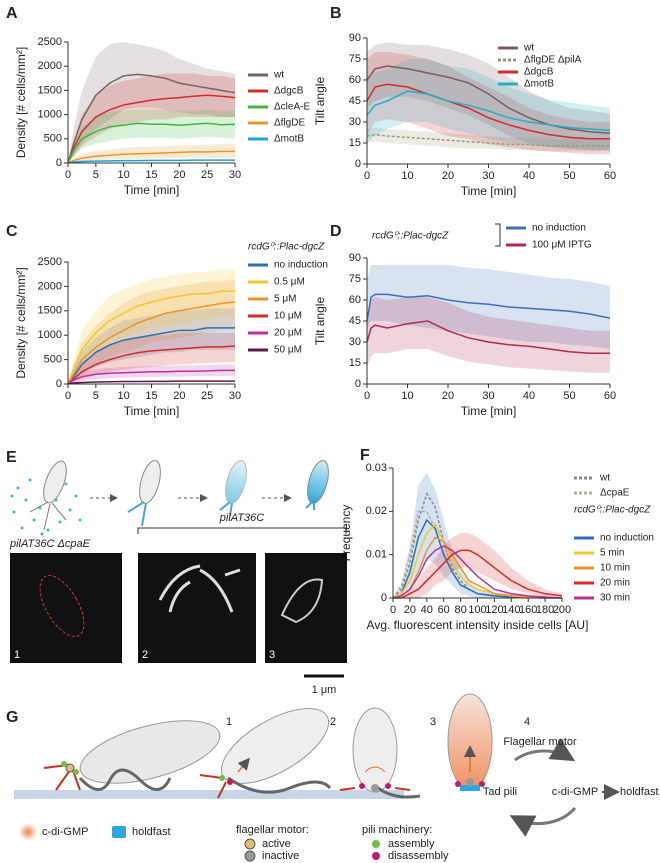 This screenshot has height=863, width=660. I want to click on flagellum, so click(279, 785).